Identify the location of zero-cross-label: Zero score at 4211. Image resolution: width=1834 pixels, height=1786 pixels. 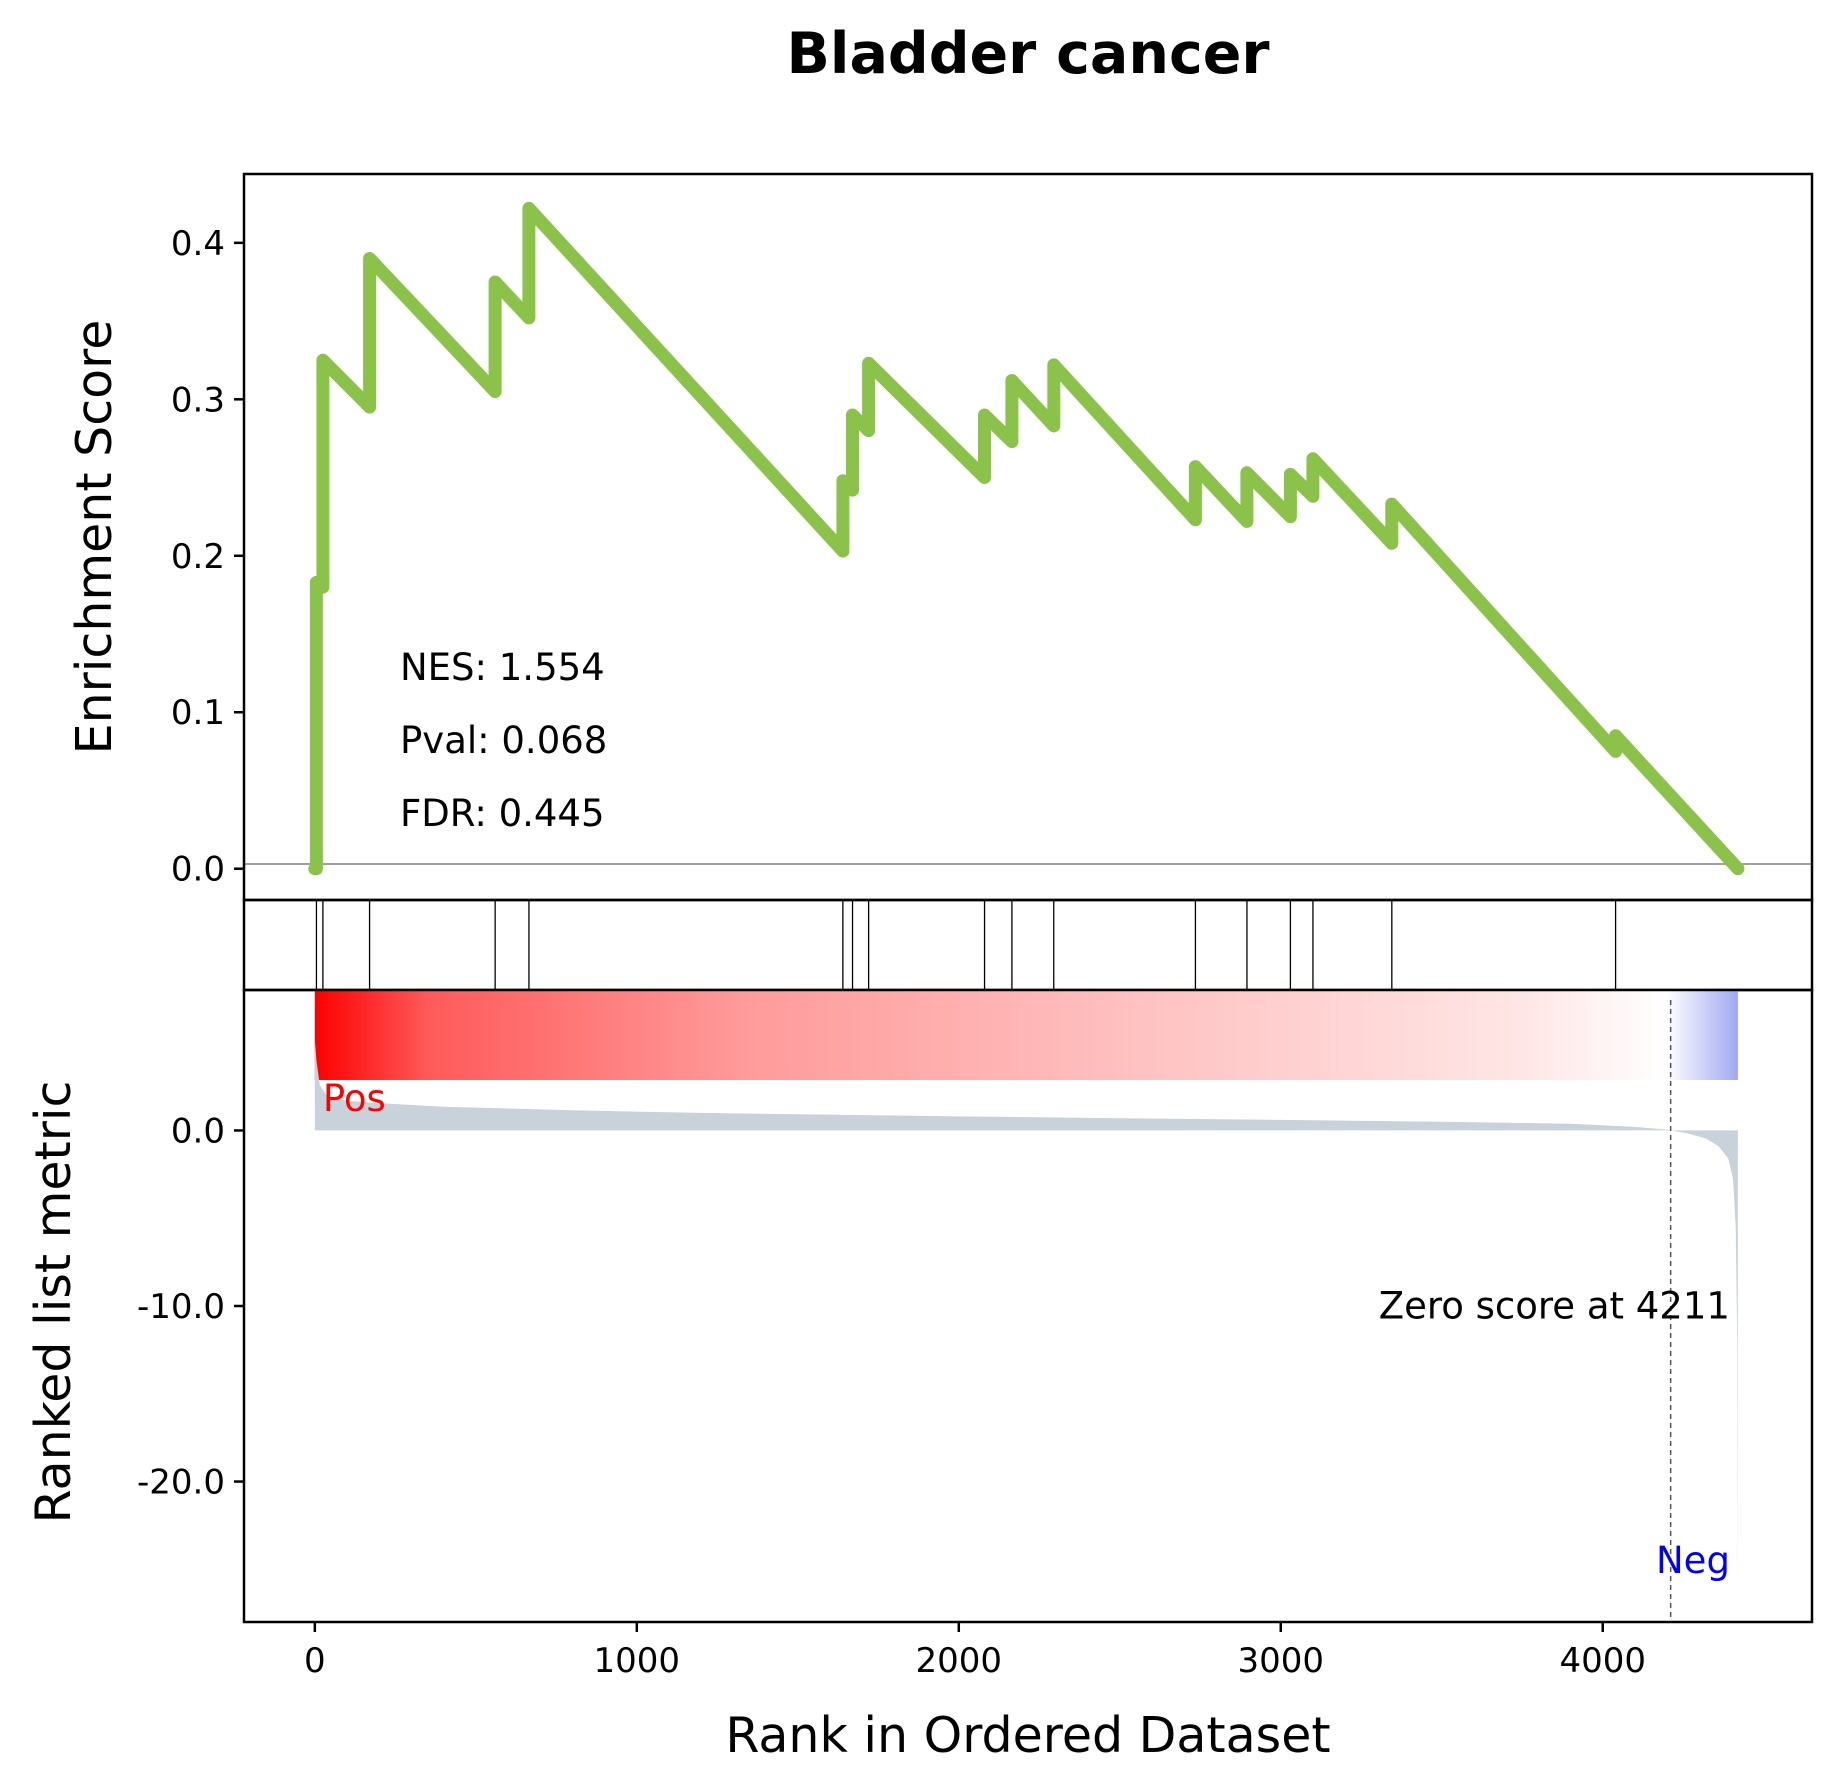
(1554, 1305).